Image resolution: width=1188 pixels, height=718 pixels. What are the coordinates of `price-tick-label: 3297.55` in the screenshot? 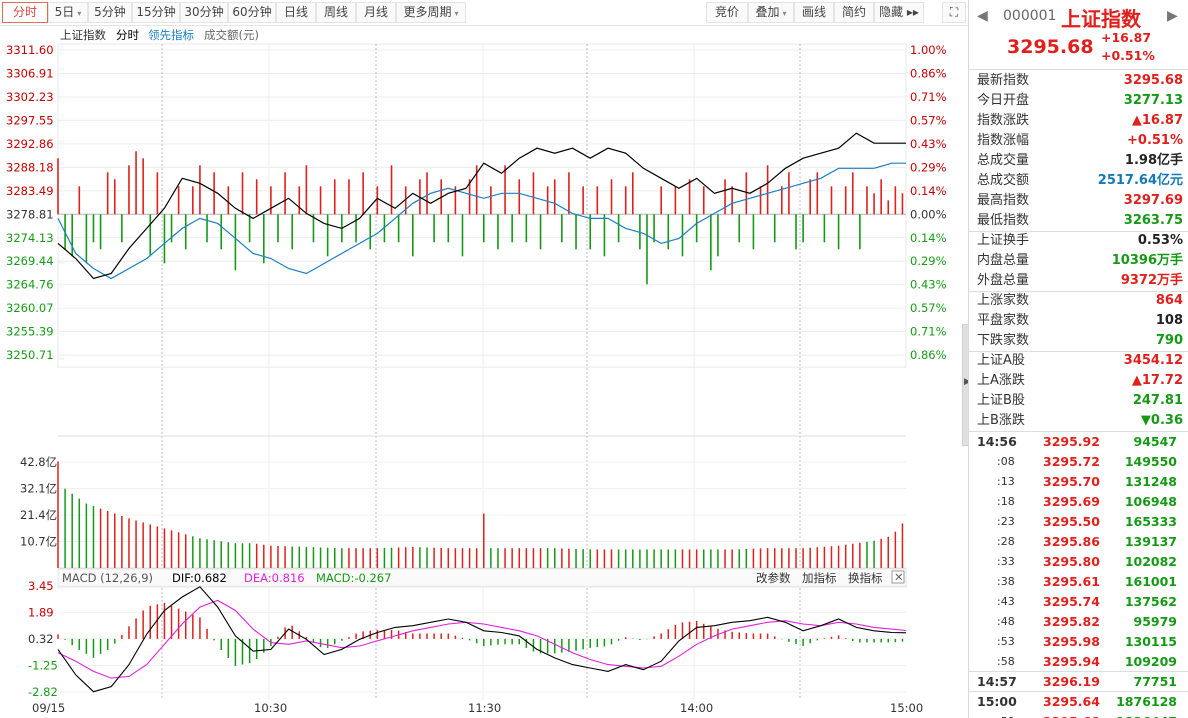 It's located at (30, 120).